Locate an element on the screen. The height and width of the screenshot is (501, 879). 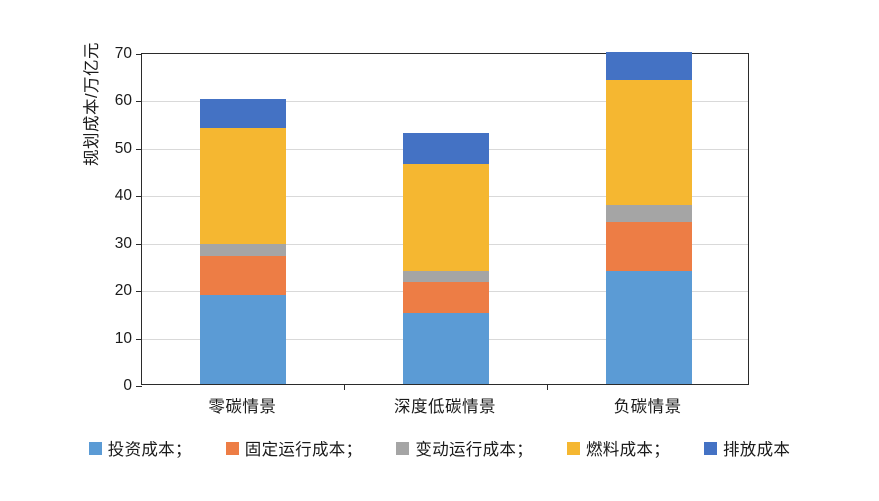
y-axis-tick-label: 30 is located at coordinates (123, 243).